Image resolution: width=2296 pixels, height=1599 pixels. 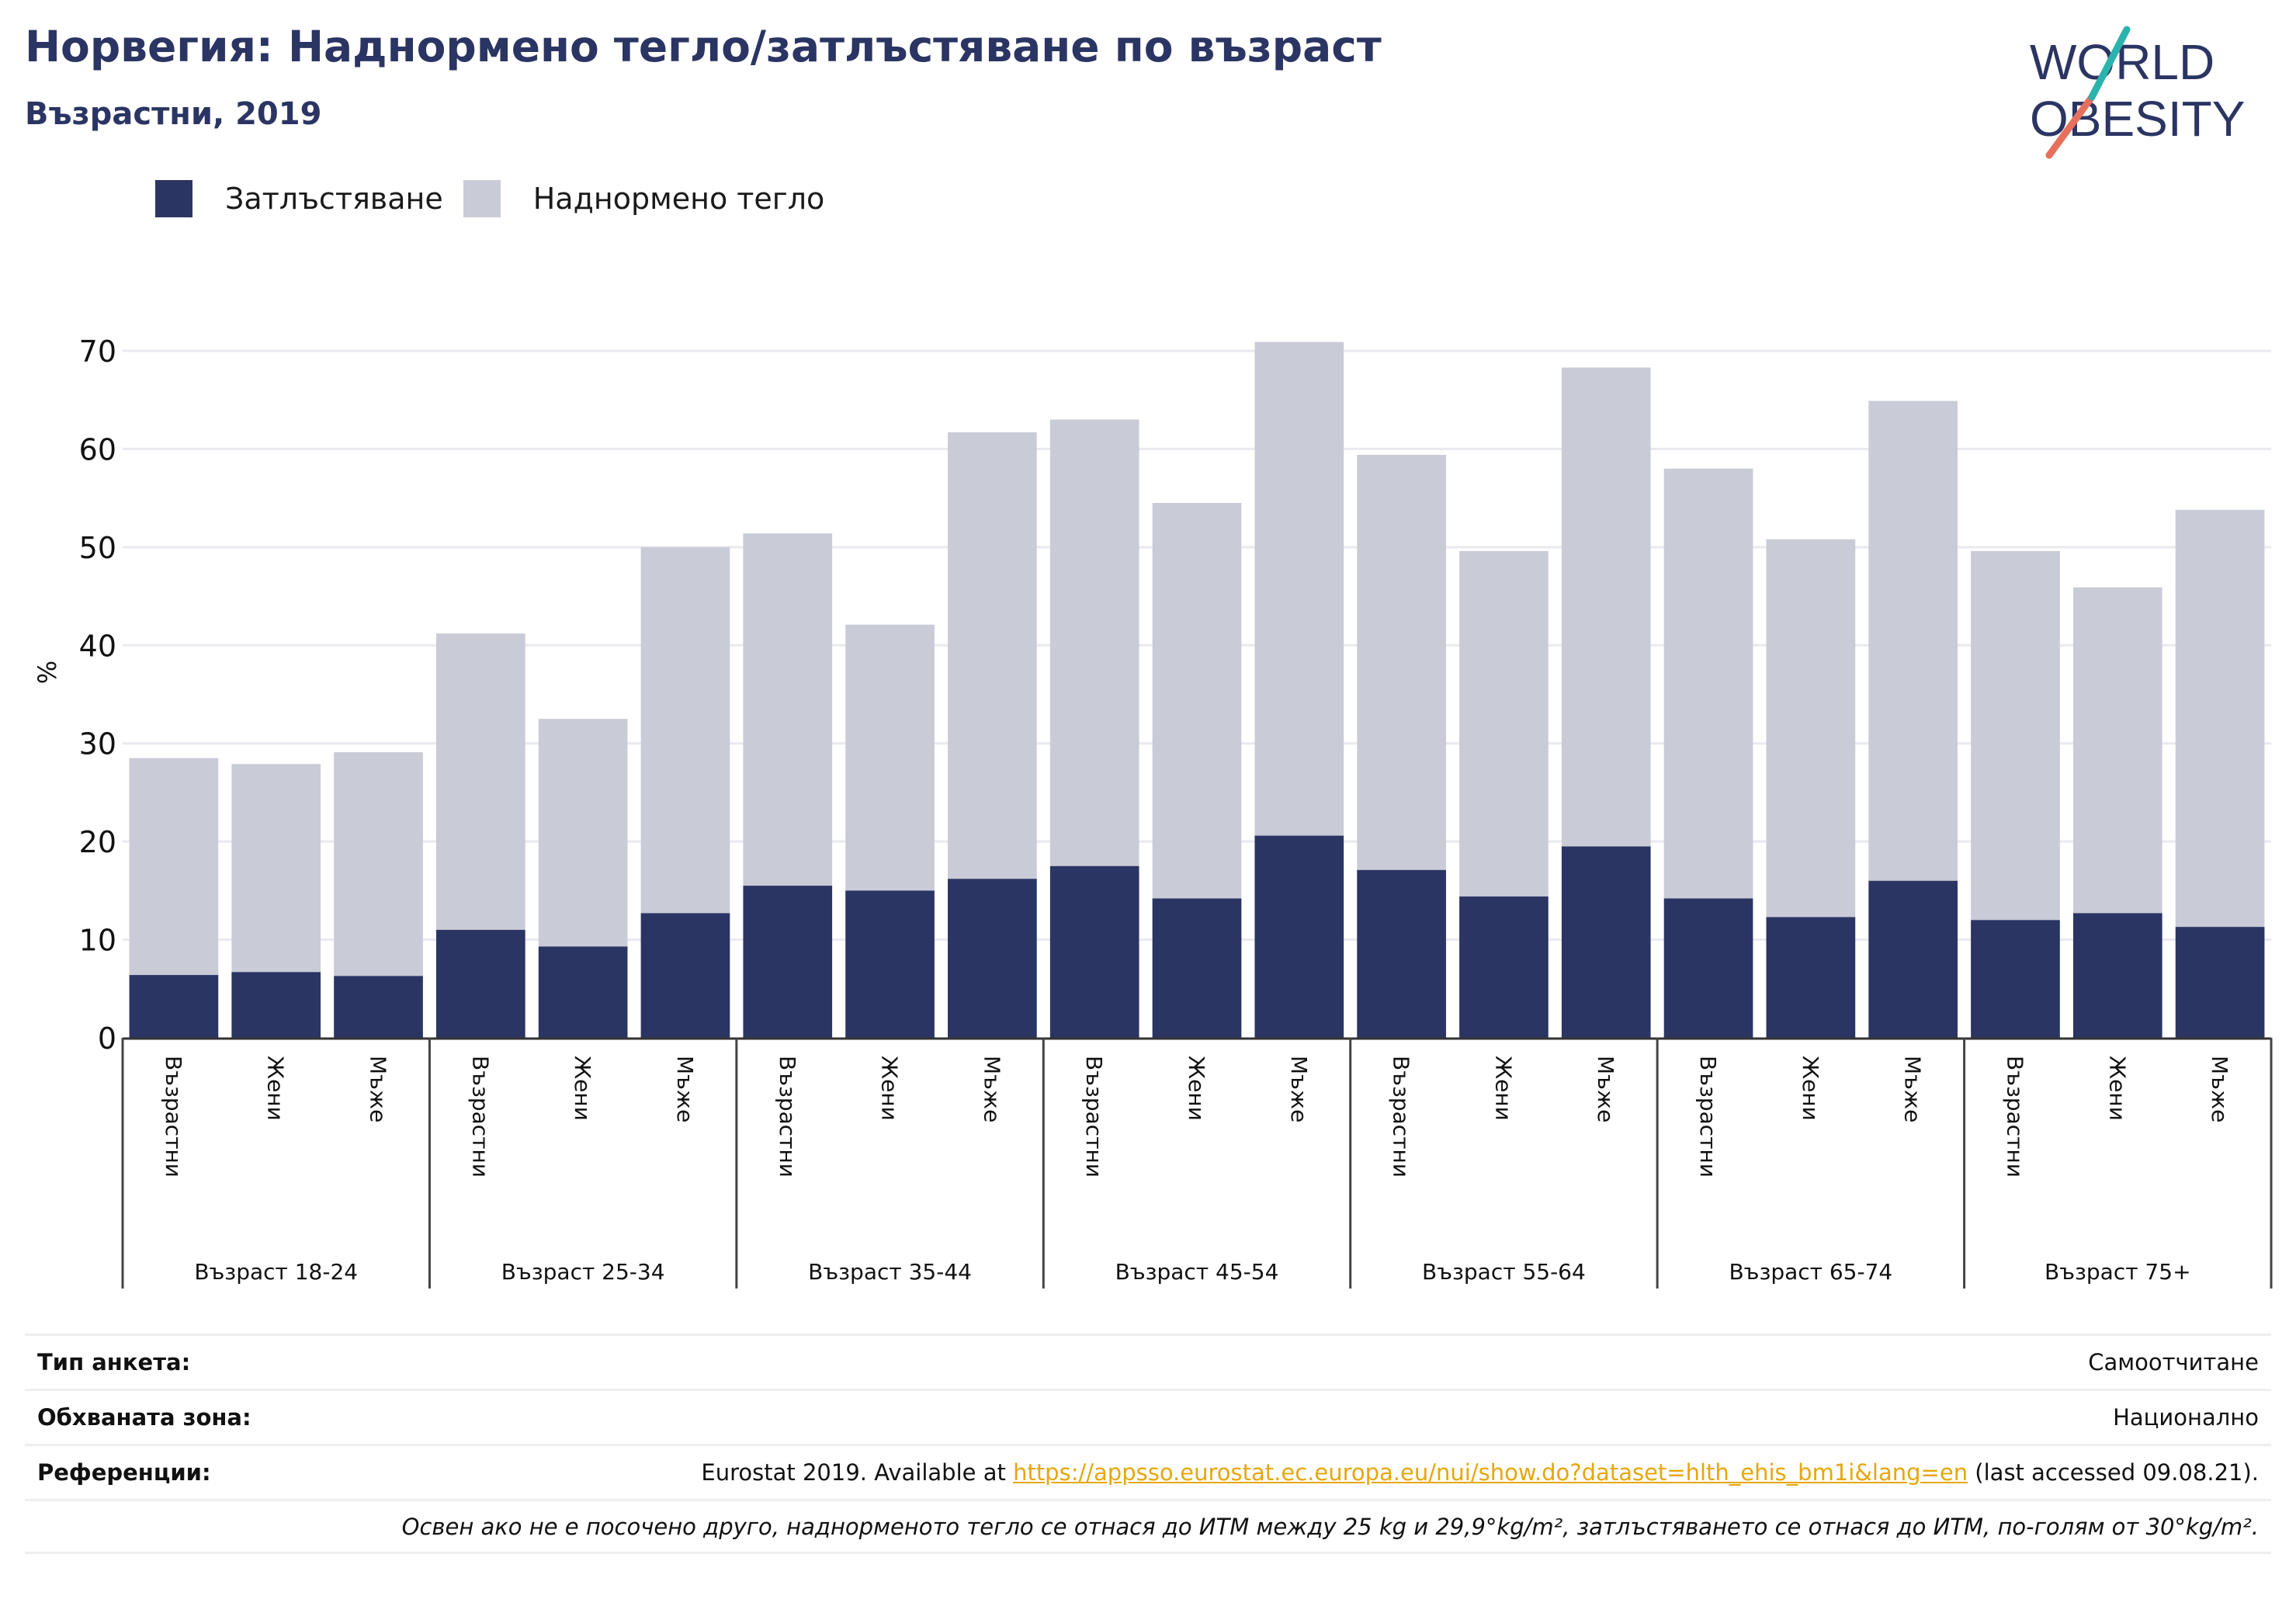 What do you see at coordinates (124, 1472) in the screenshot?
I see `references-label: Референции:` at bounding box center [124, 1472].